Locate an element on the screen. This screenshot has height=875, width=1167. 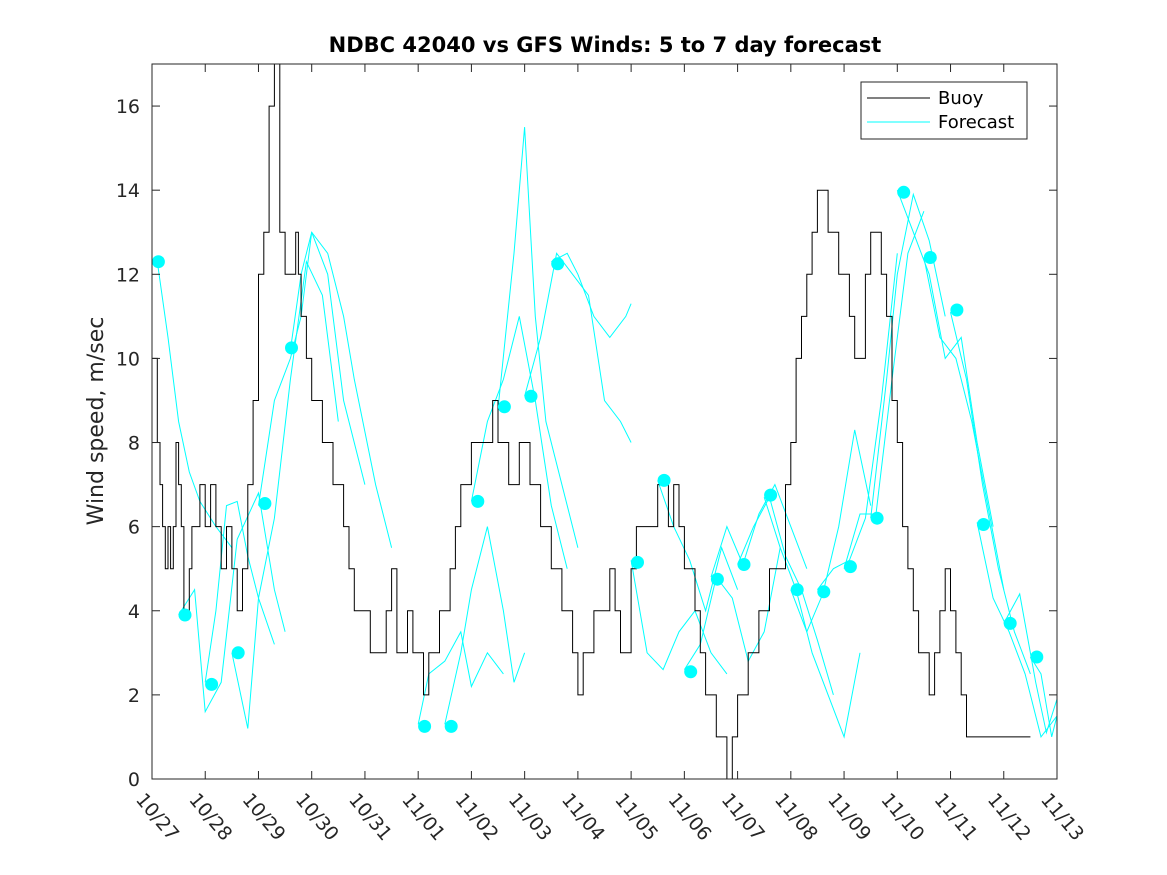
y-tick-label: 14 is located at coordinates (128, 191).